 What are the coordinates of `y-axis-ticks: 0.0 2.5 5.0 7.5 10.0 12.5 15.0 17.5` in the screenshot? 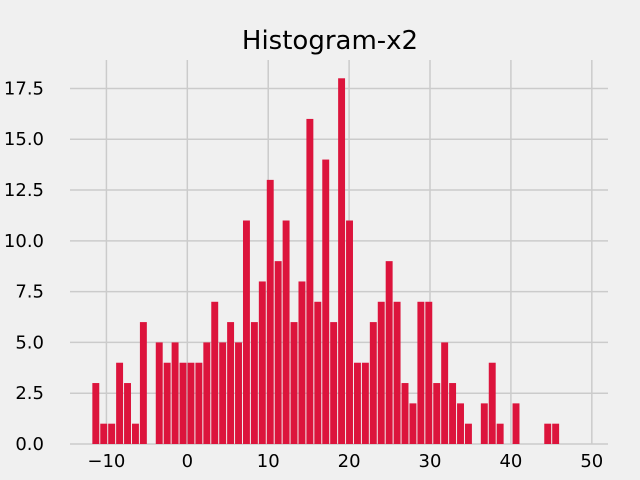 It's located at (24, 266).